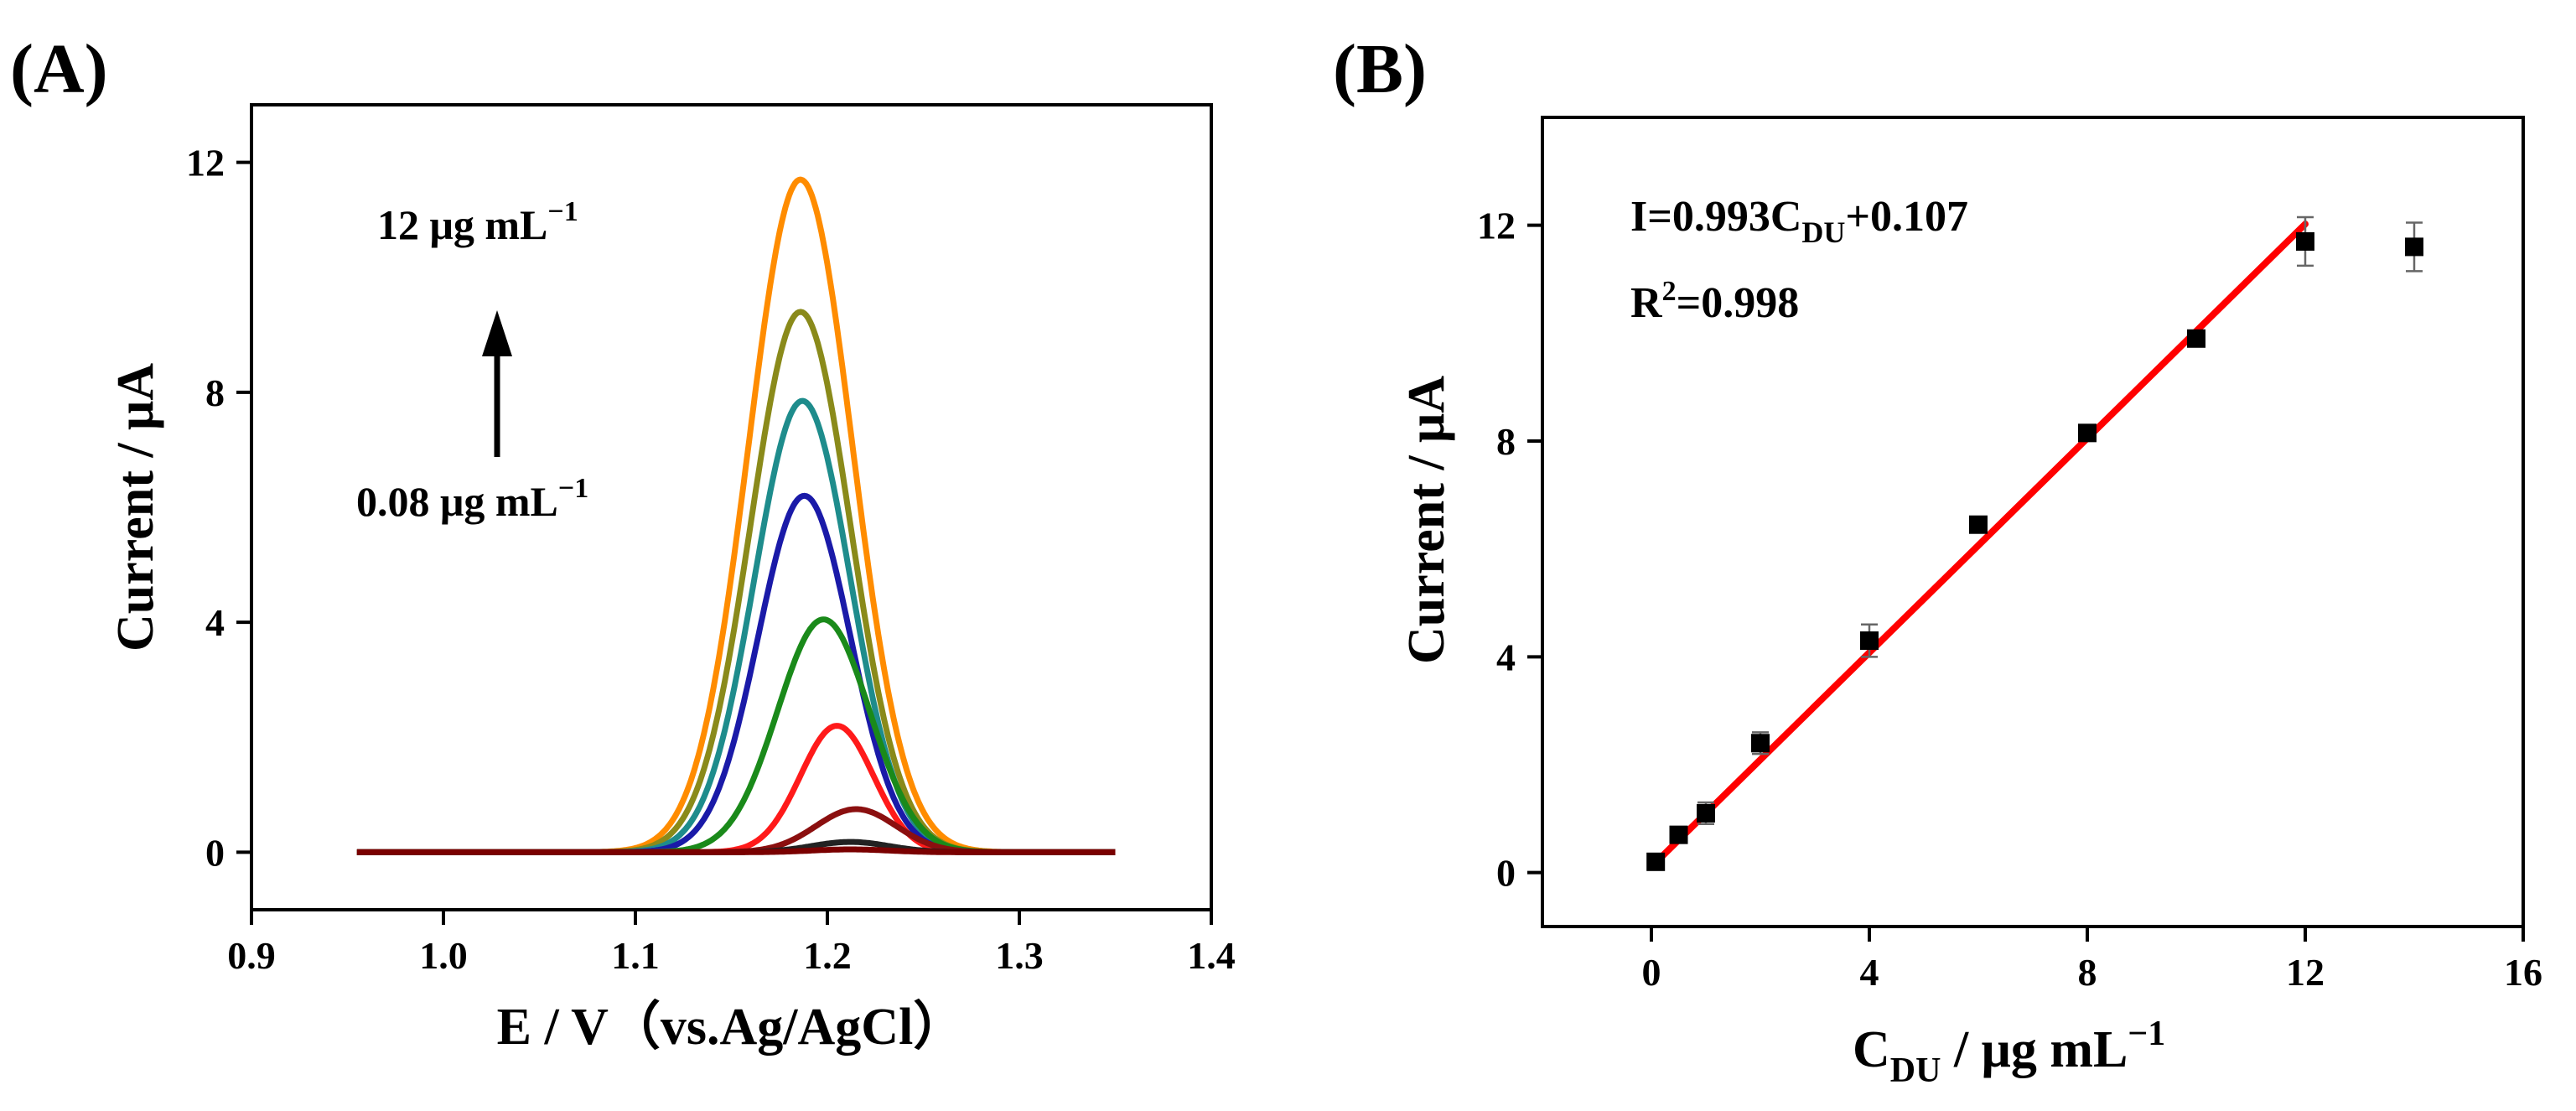 The height and width of the screenshot is (1111, 2576). What do you see at coordinates (2305, 972) in the screenshot?
I see `b-x-tick-label: 12` at bounding box center [2305, 972].